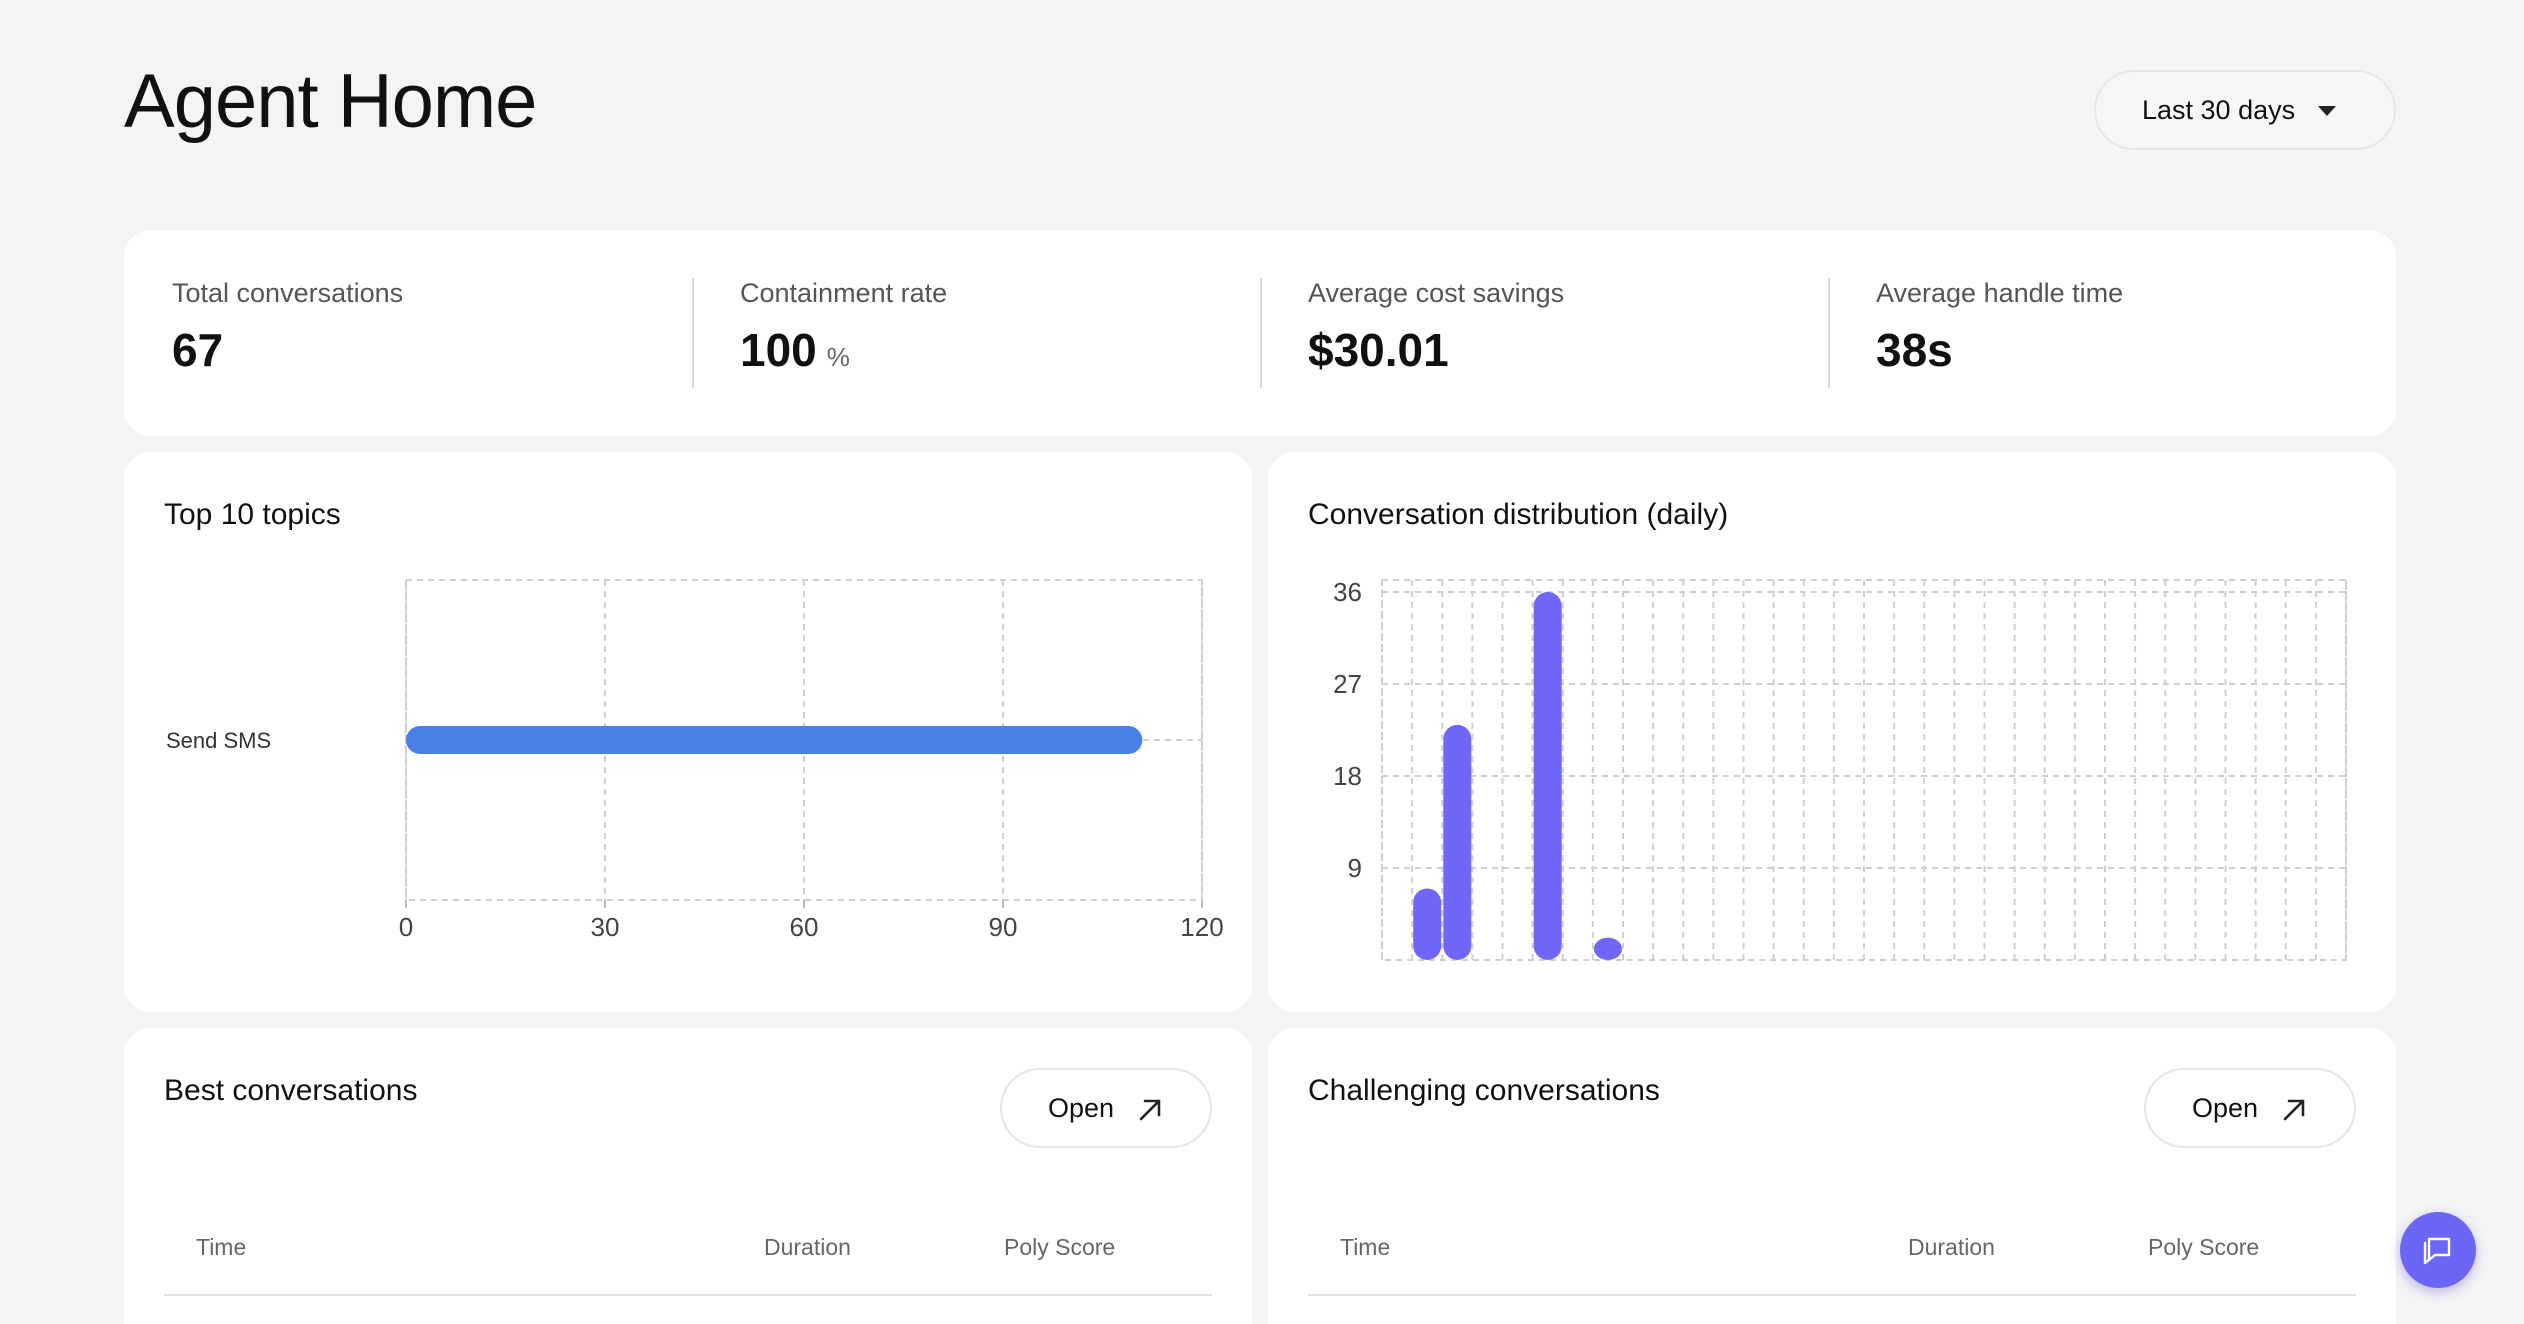 This screenshot has height=1324, width=2524. Describe the element at coordinates (605, 927) in the screenshot. I see `x-tick-label: 30` at that location.